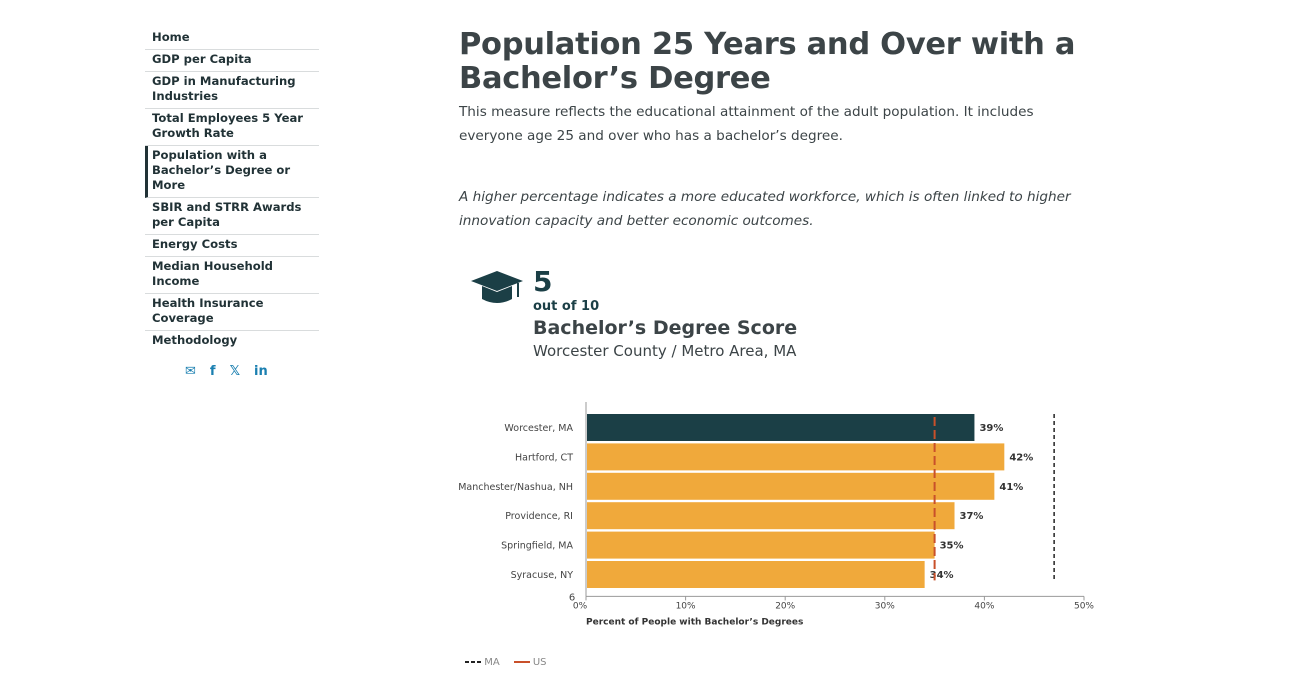 Image resolution: width=1315 pixels, height=690 pixels. I want to click on category-label-1: Hartford, CT, so click(544, 457).